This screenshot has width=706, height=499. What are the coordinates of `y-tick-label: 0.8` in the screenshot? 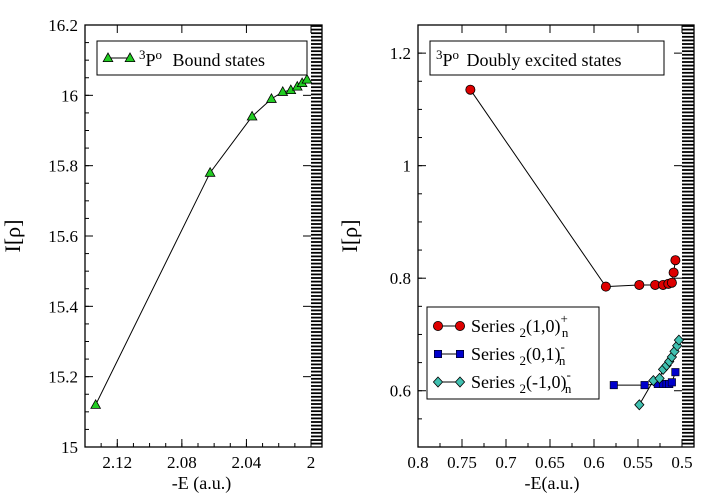 It's located at (400, 278).